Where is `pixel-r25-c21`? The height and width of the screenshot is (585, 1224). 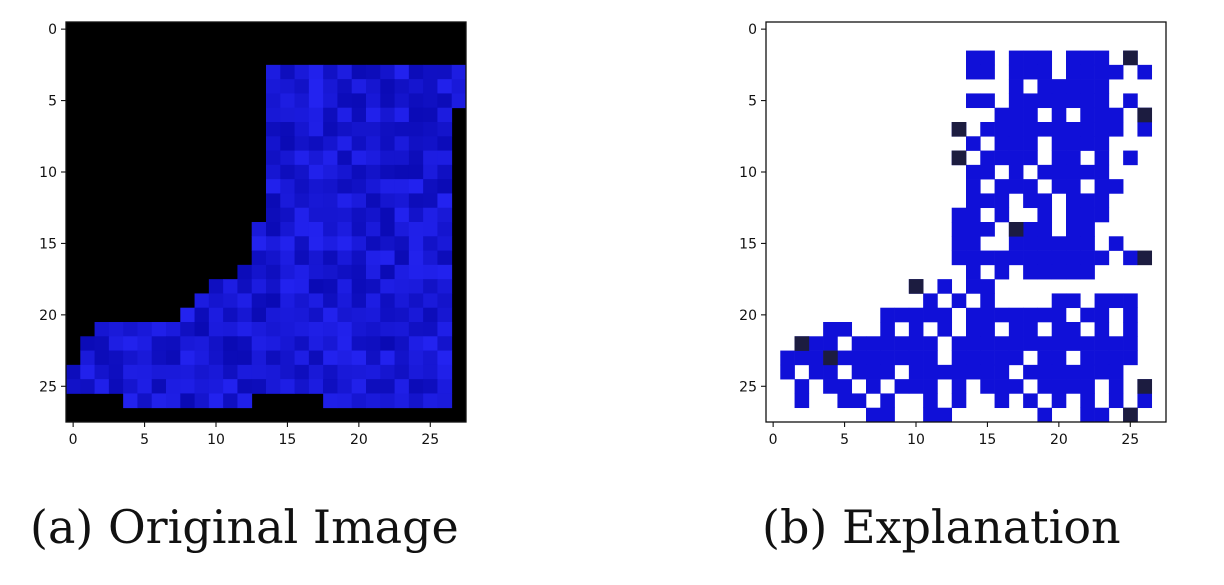
pixel-r25-c21 is located at coordinates (373, 386).